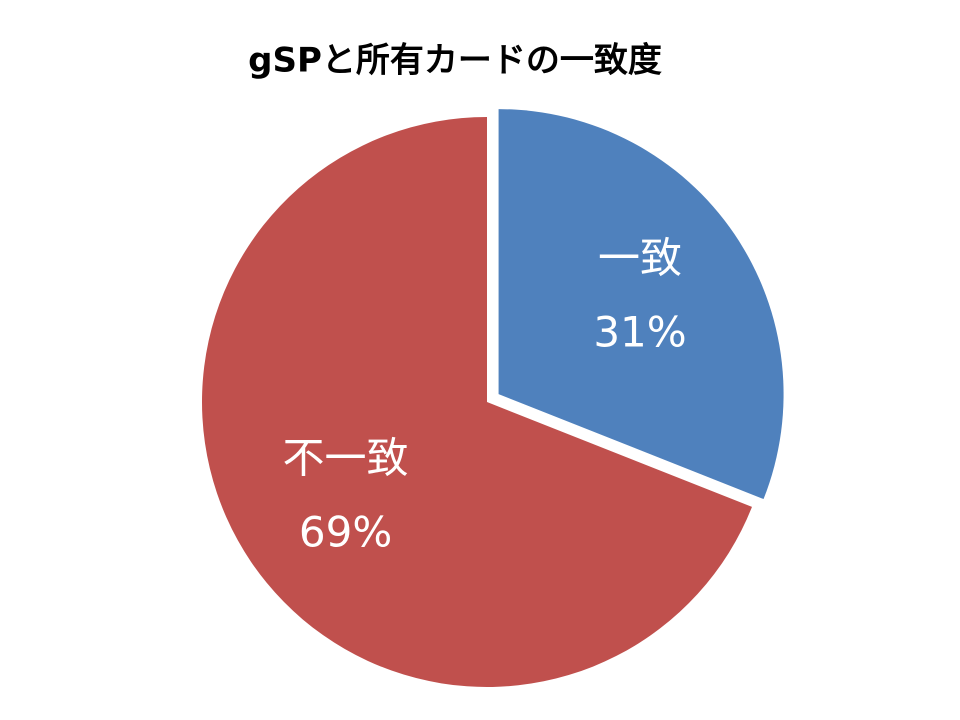 The image size is (960, 720). What do you see at coordinates (455, 61) in the screenshot?
I see `chart-title: gSPと所有カードの一致度` at bounding box center [455, 61].